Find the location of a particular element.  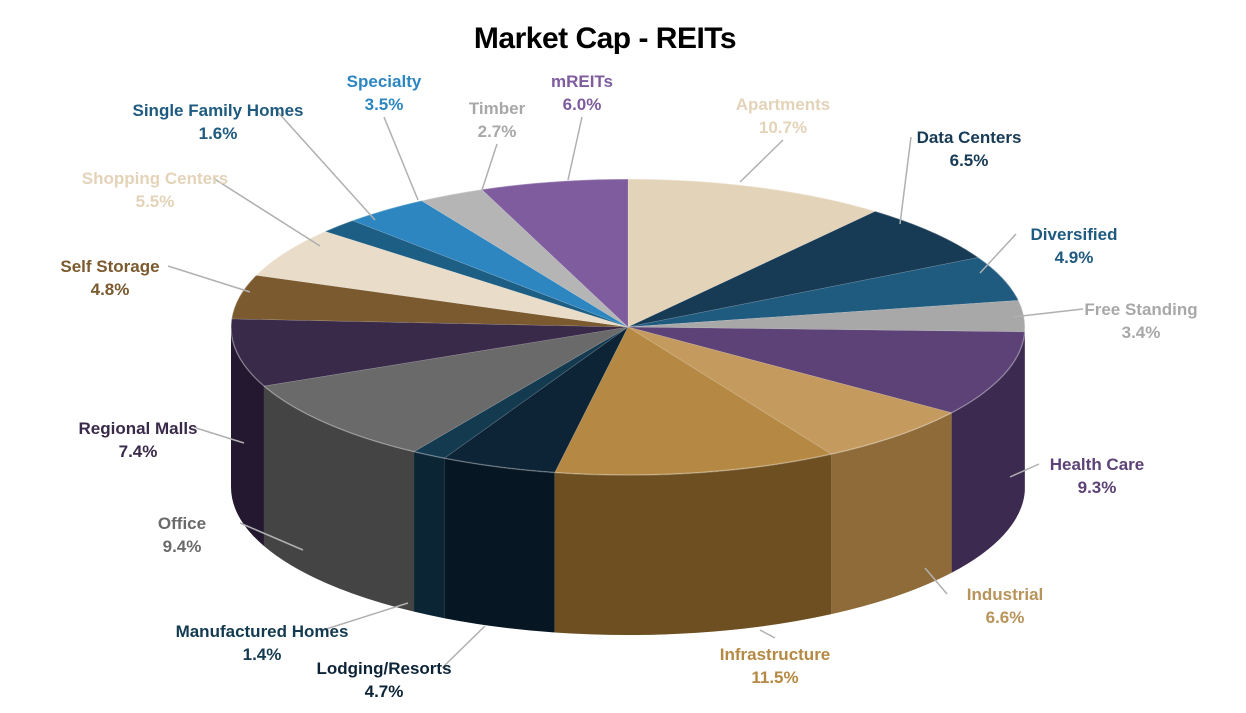

leader-line-apartments is located at coordinates (761, 161).